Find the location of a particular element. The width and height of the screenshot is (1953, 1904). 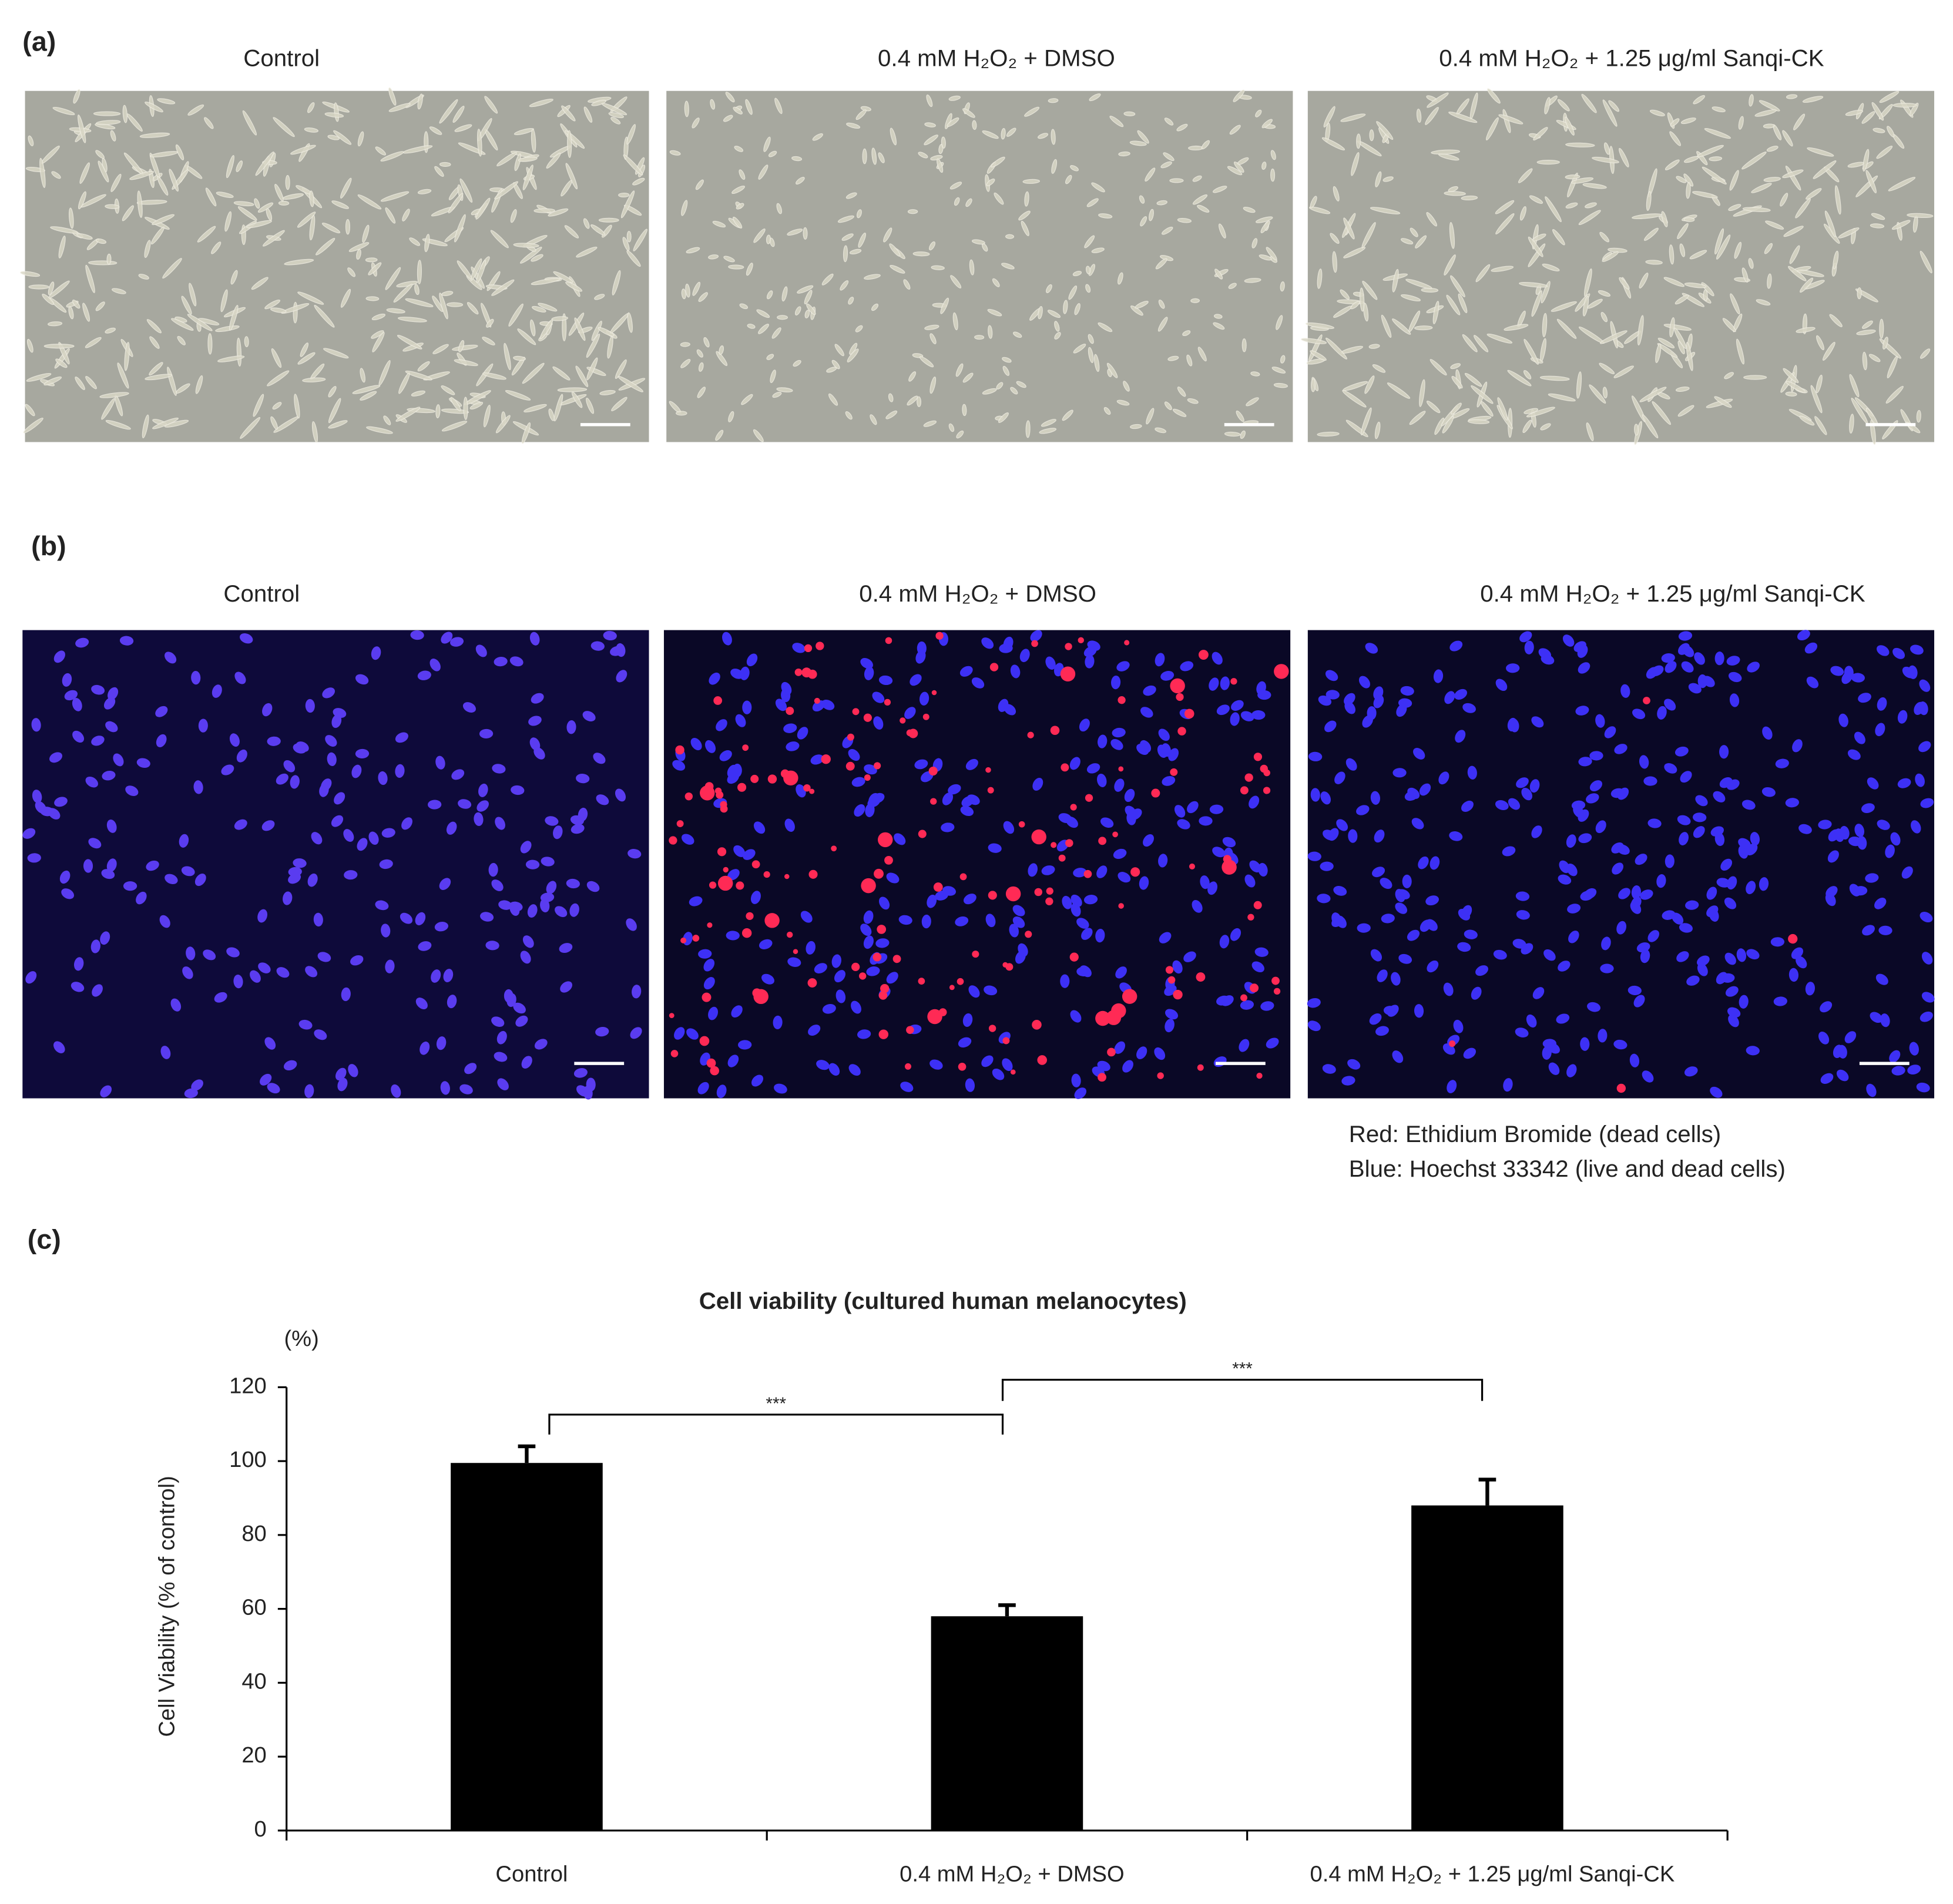

x-tick-label: Control is located at coordinates (532, 1873).